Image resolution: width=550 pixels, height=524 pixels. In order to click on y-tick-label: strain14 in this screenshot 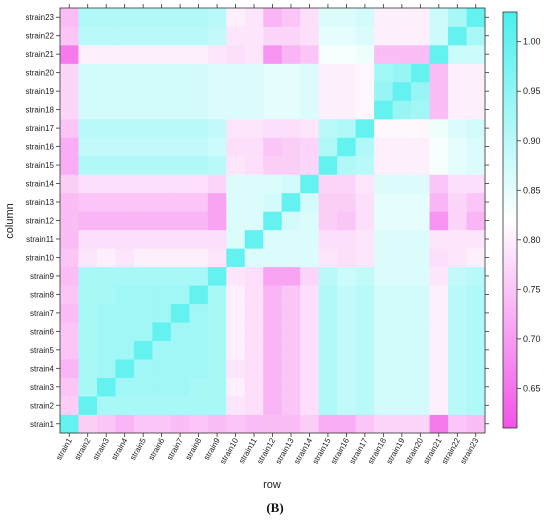, I will do `click(40, 184)`.